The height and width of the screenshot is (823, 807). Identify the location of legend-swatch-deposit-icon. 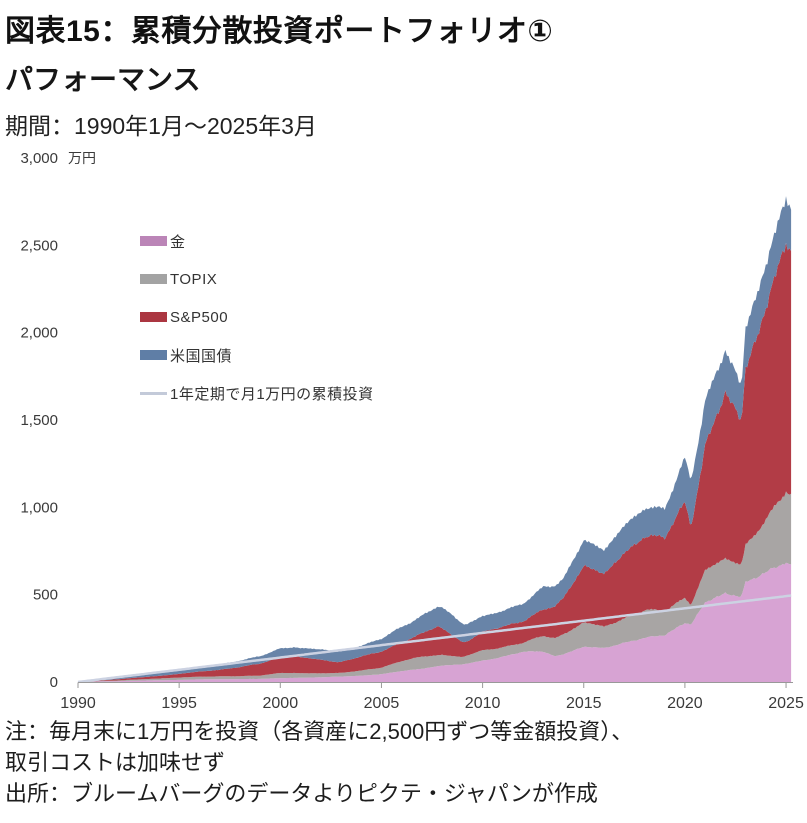
(153, 393).